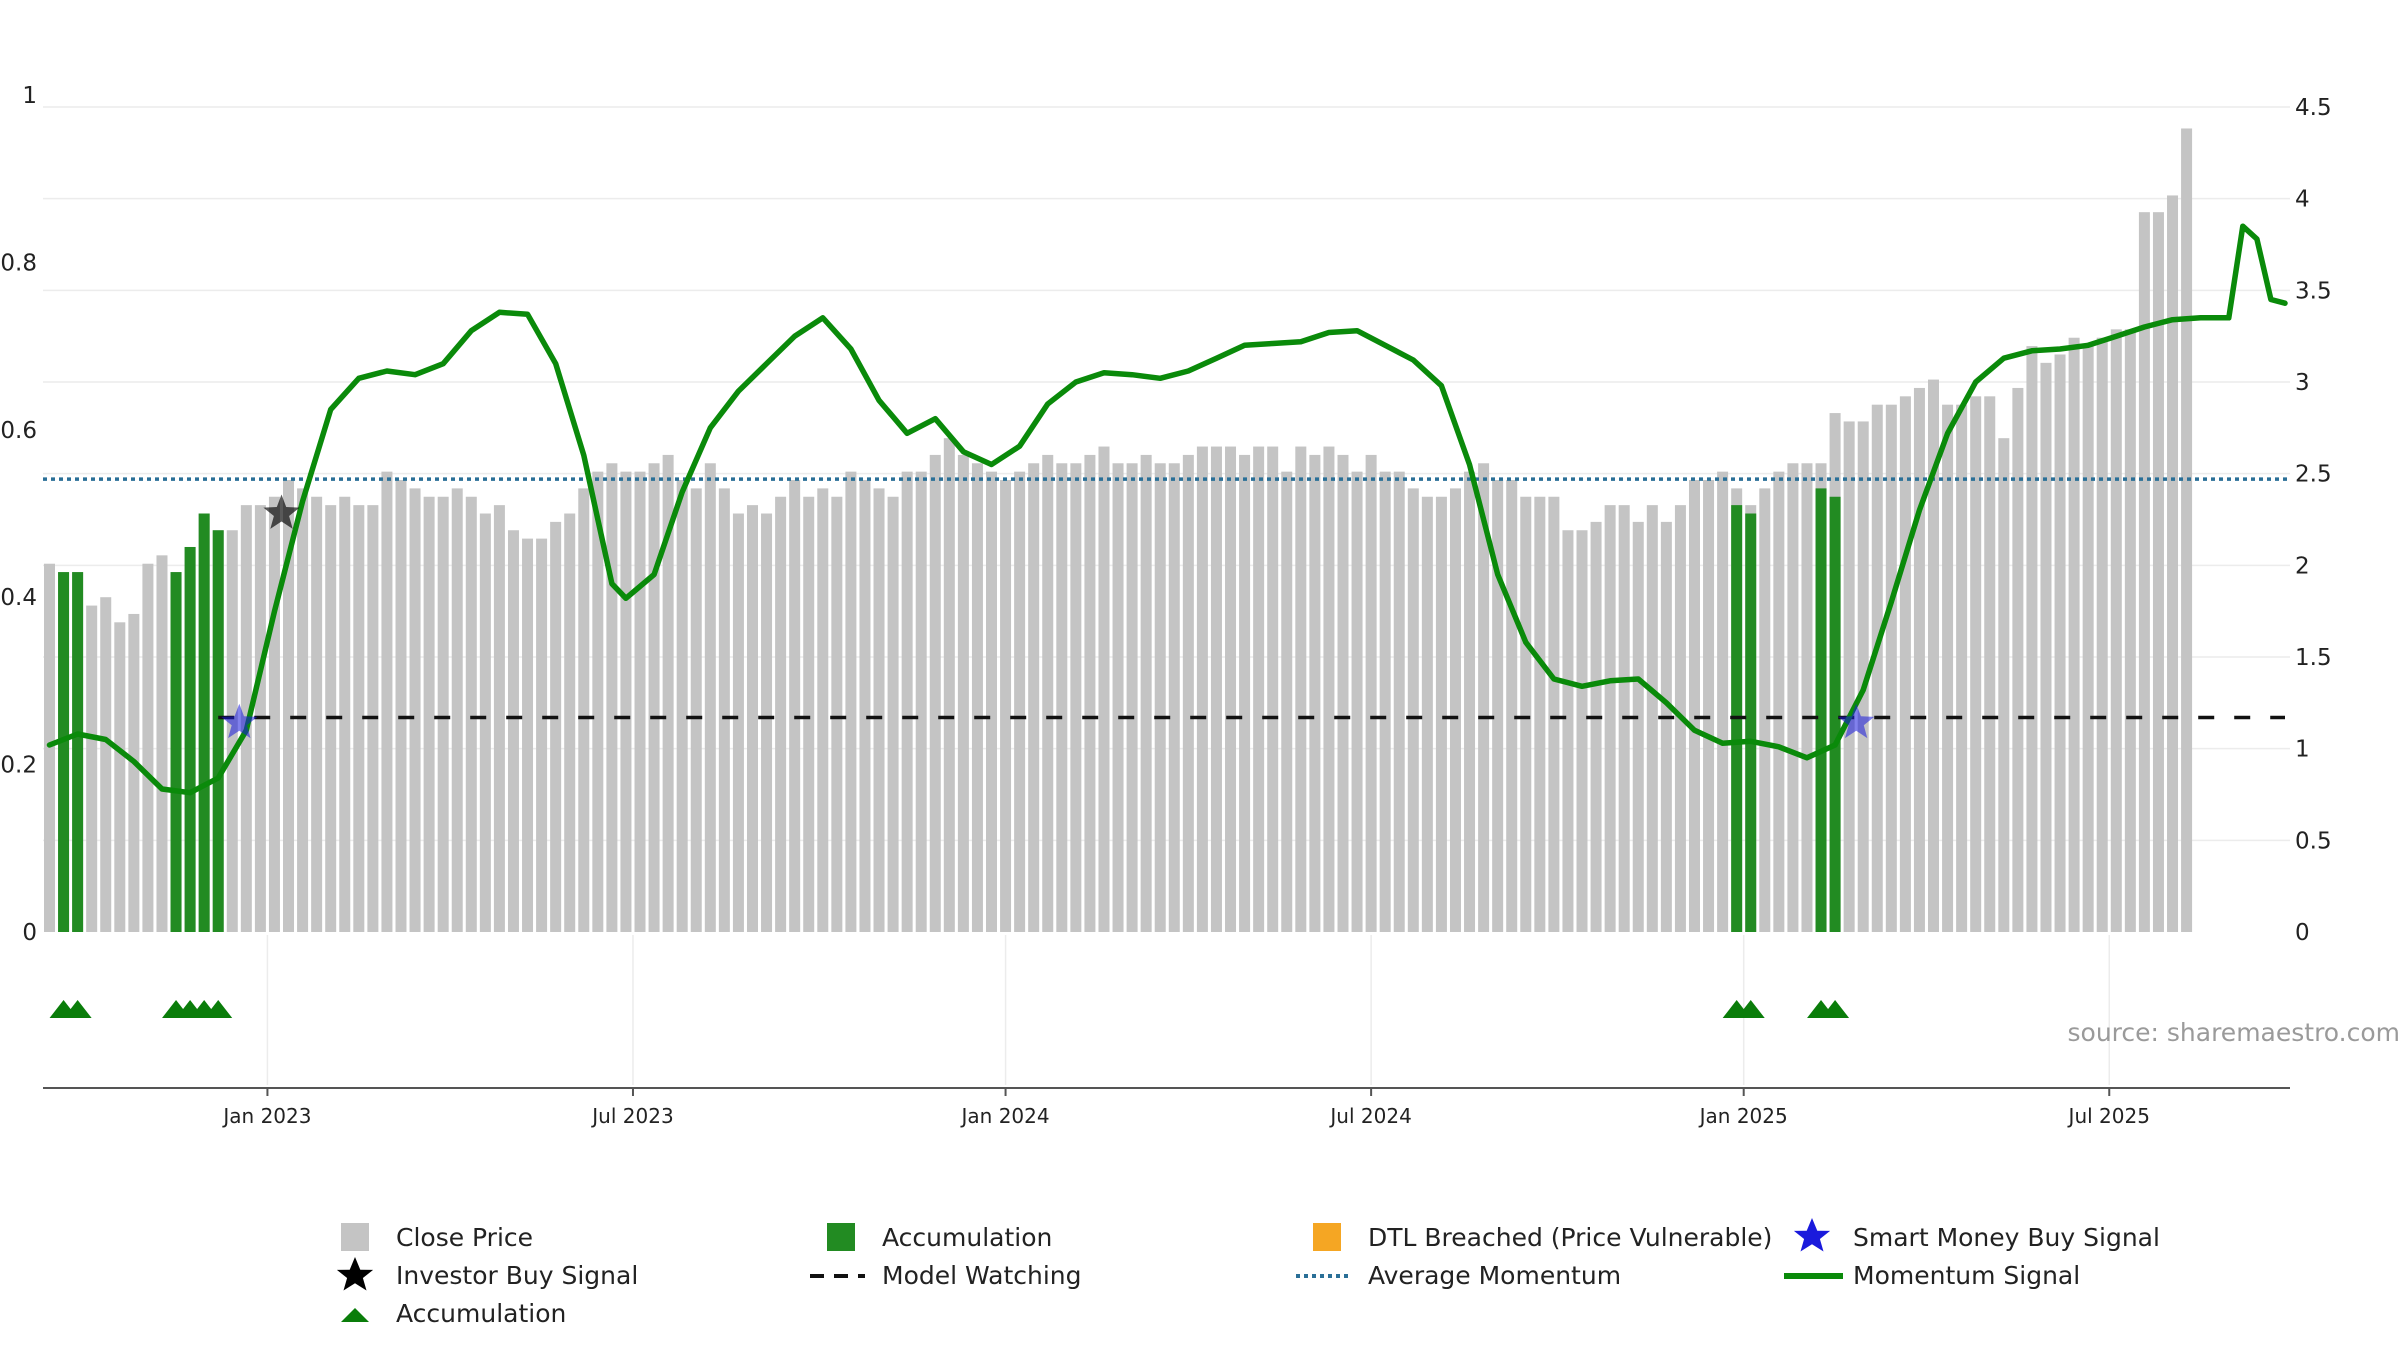 The image size is (2400, 1354). What do you see at coordinates (18, 766) in the screenshot?
I see `left-axis-tick-label: 0.2` at bounding box center [18, 766].